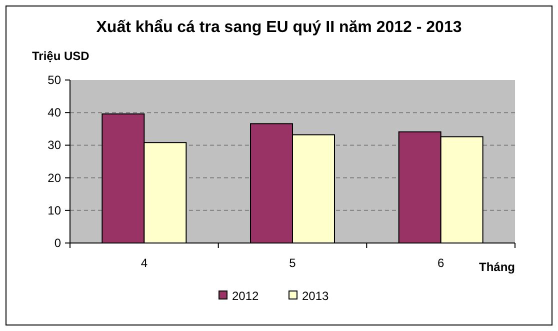  Describe the element at coordinates (144, 263) in the screenshot. I see `x-tick-label: 4` at that location.